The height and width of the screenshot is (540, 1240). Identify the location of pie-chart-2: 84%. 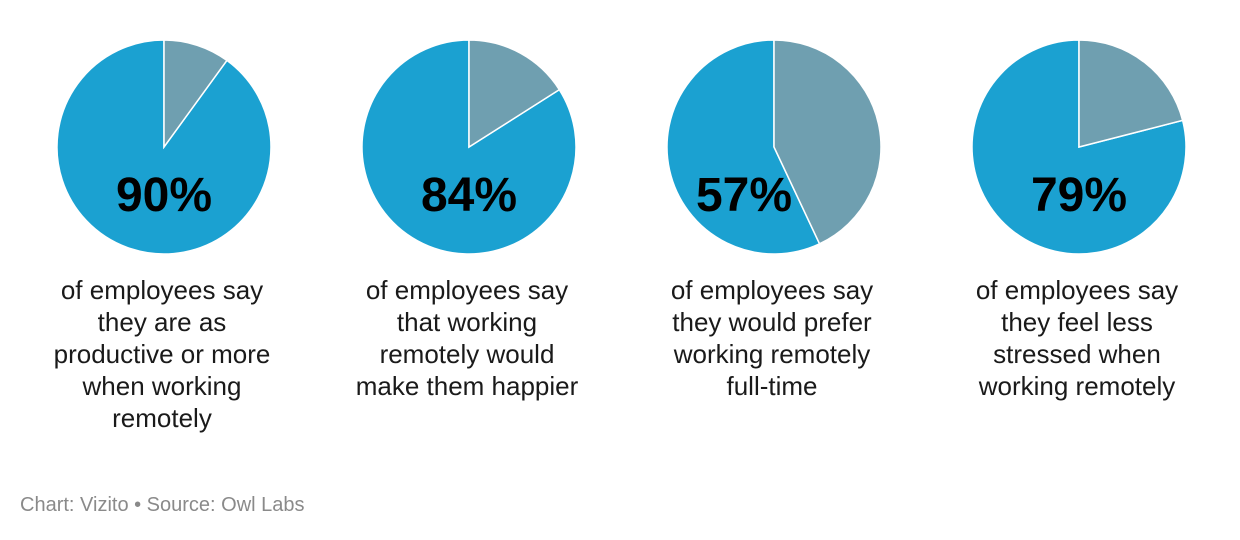
(469, 147).